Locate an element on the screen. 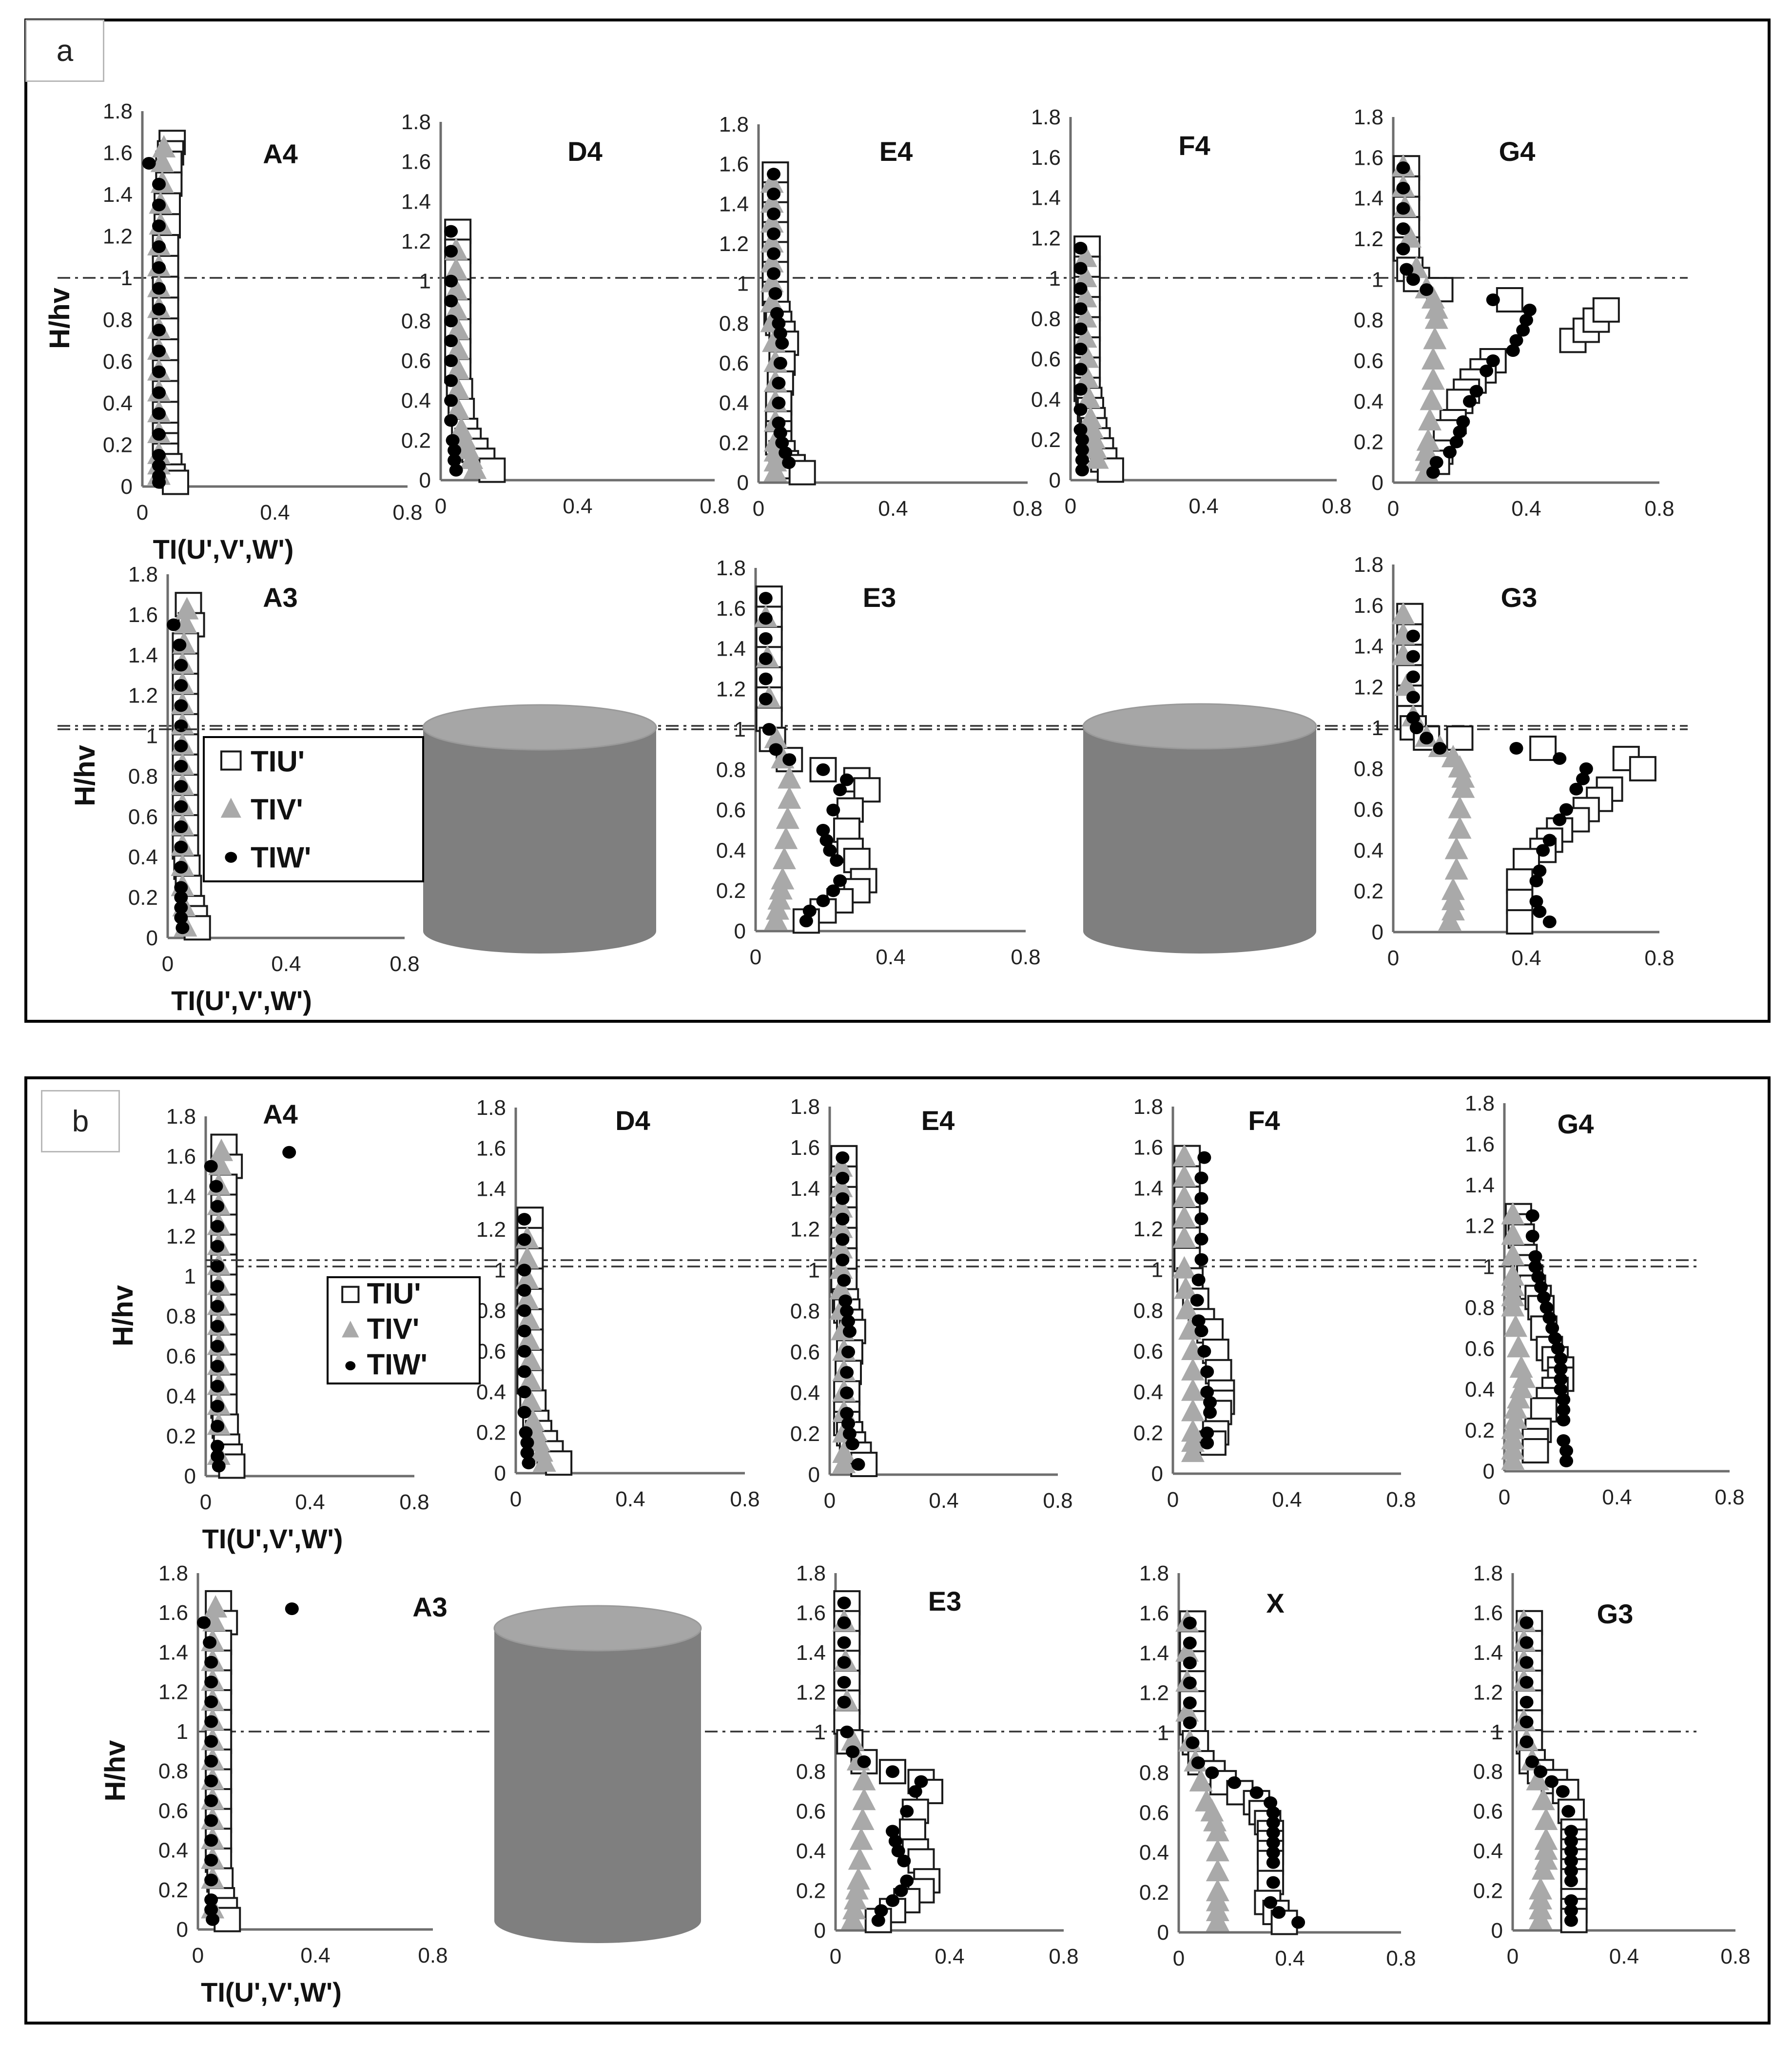  chart-a-g3: 0 0.2 0.4 0.6 0.8 1 1.2 1.4 1.6 1.8 0 0.4 0.8 G3 is located at coordinates (1514, 761).